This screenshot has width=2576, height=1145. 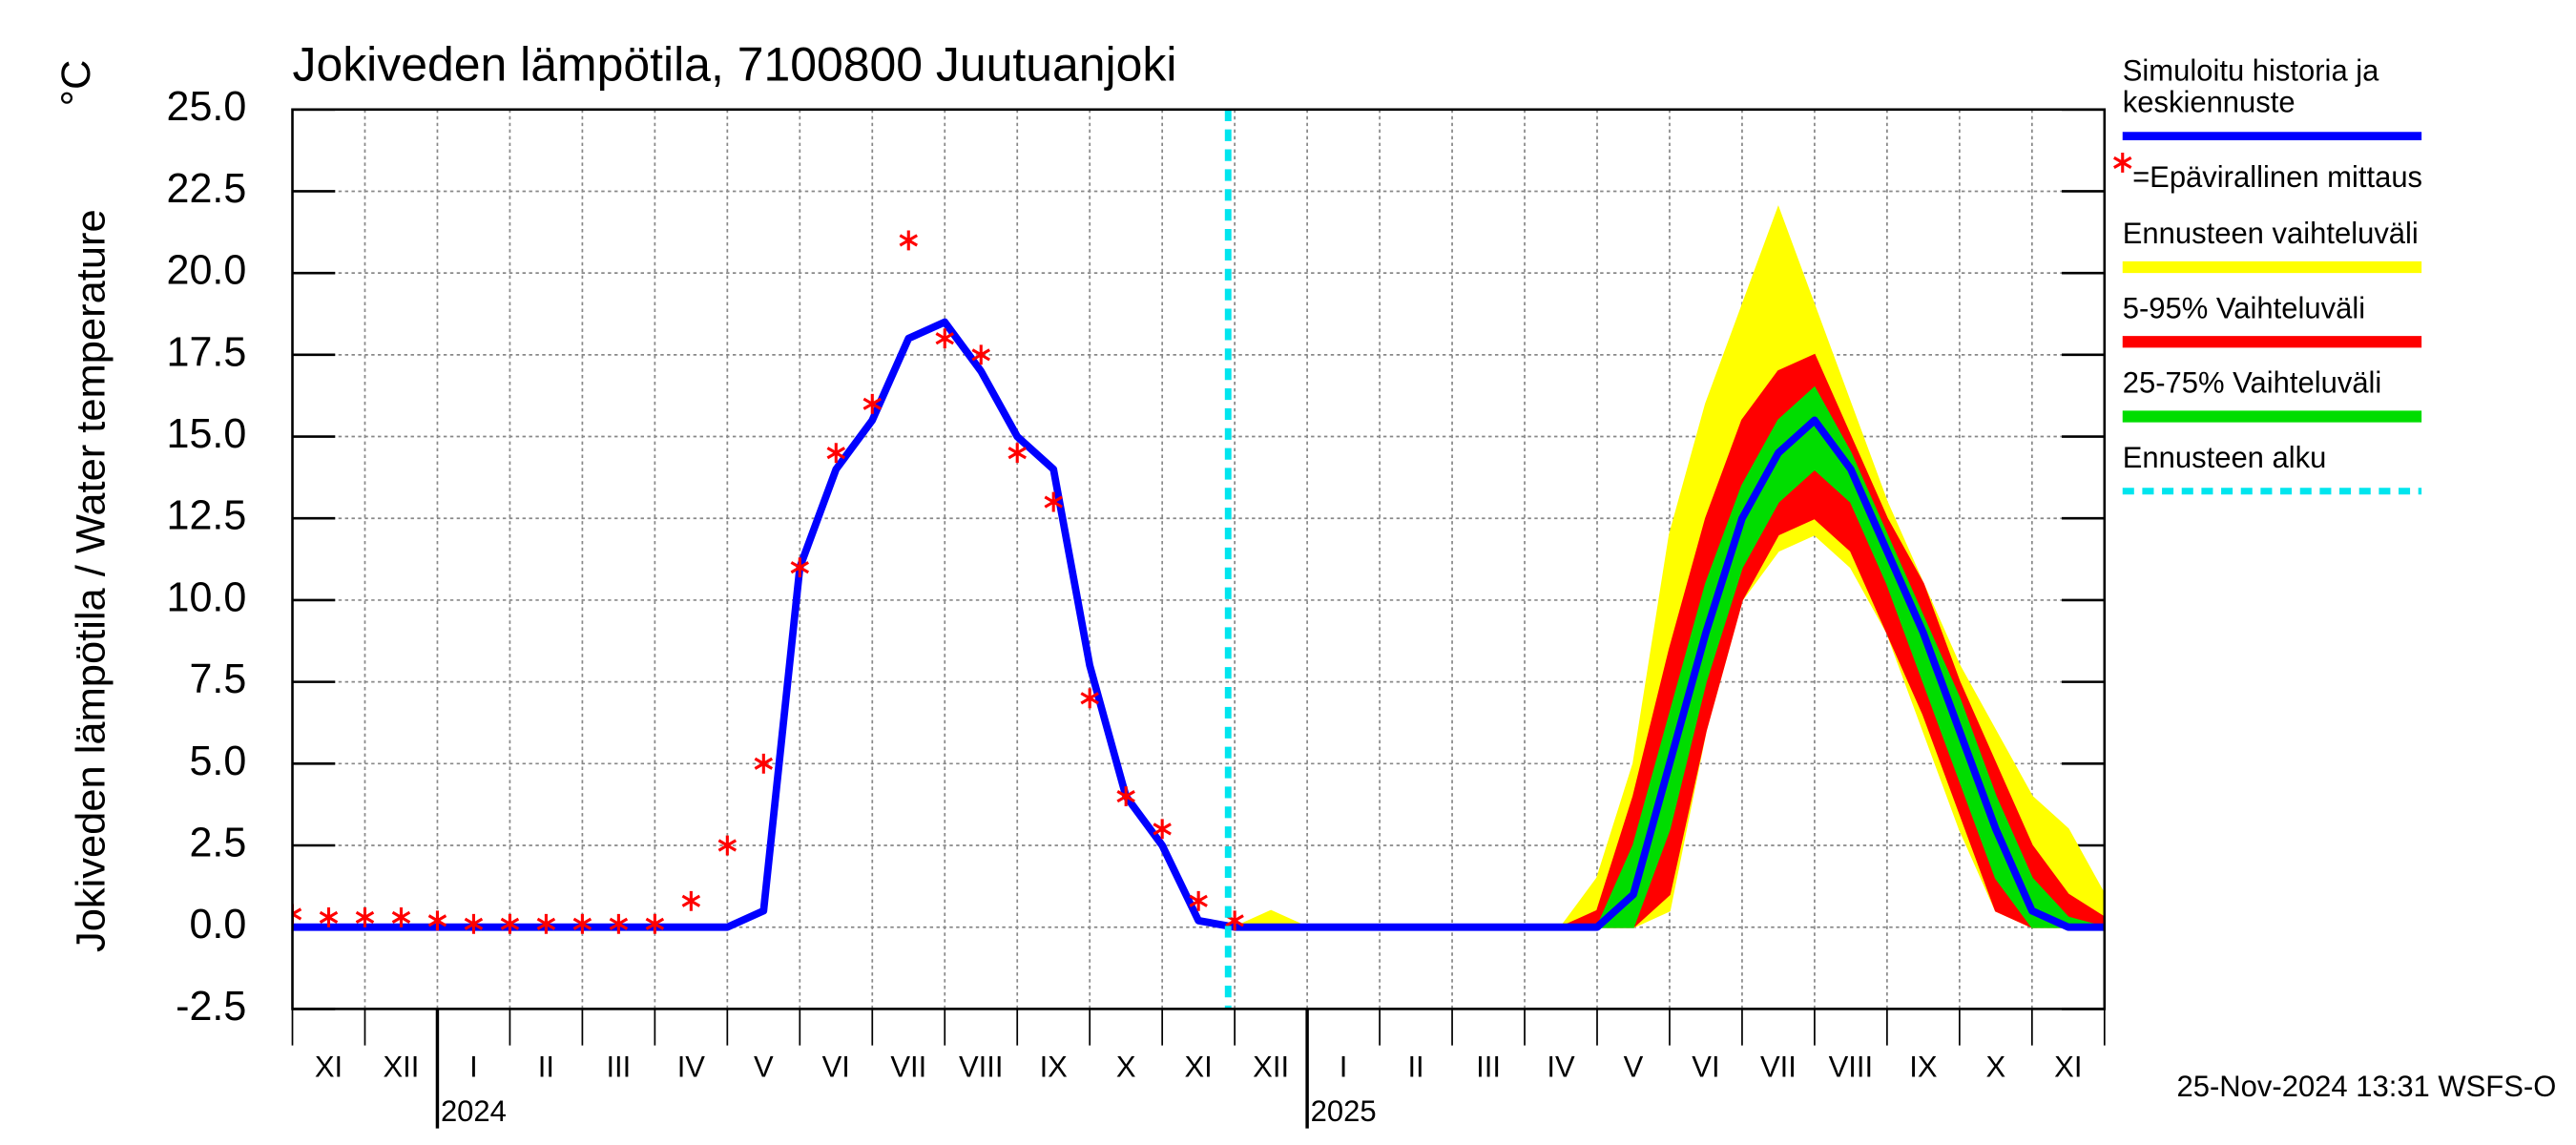 What do you see at coordinates (217, 761) in the screenshot?
I see `y-tick-label: 5.0` at bounding box center [217, 761].